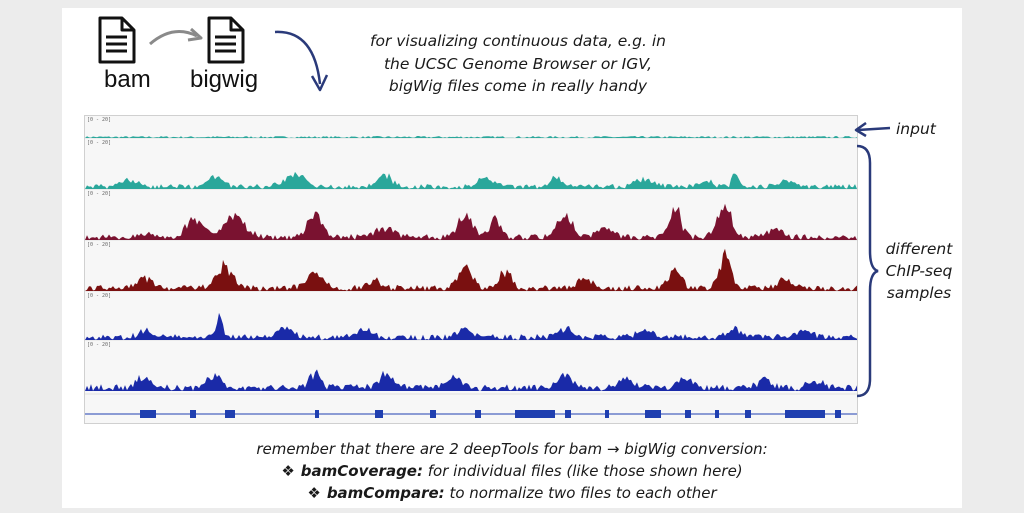  I want to click on input-label: input, so click(916, 129).